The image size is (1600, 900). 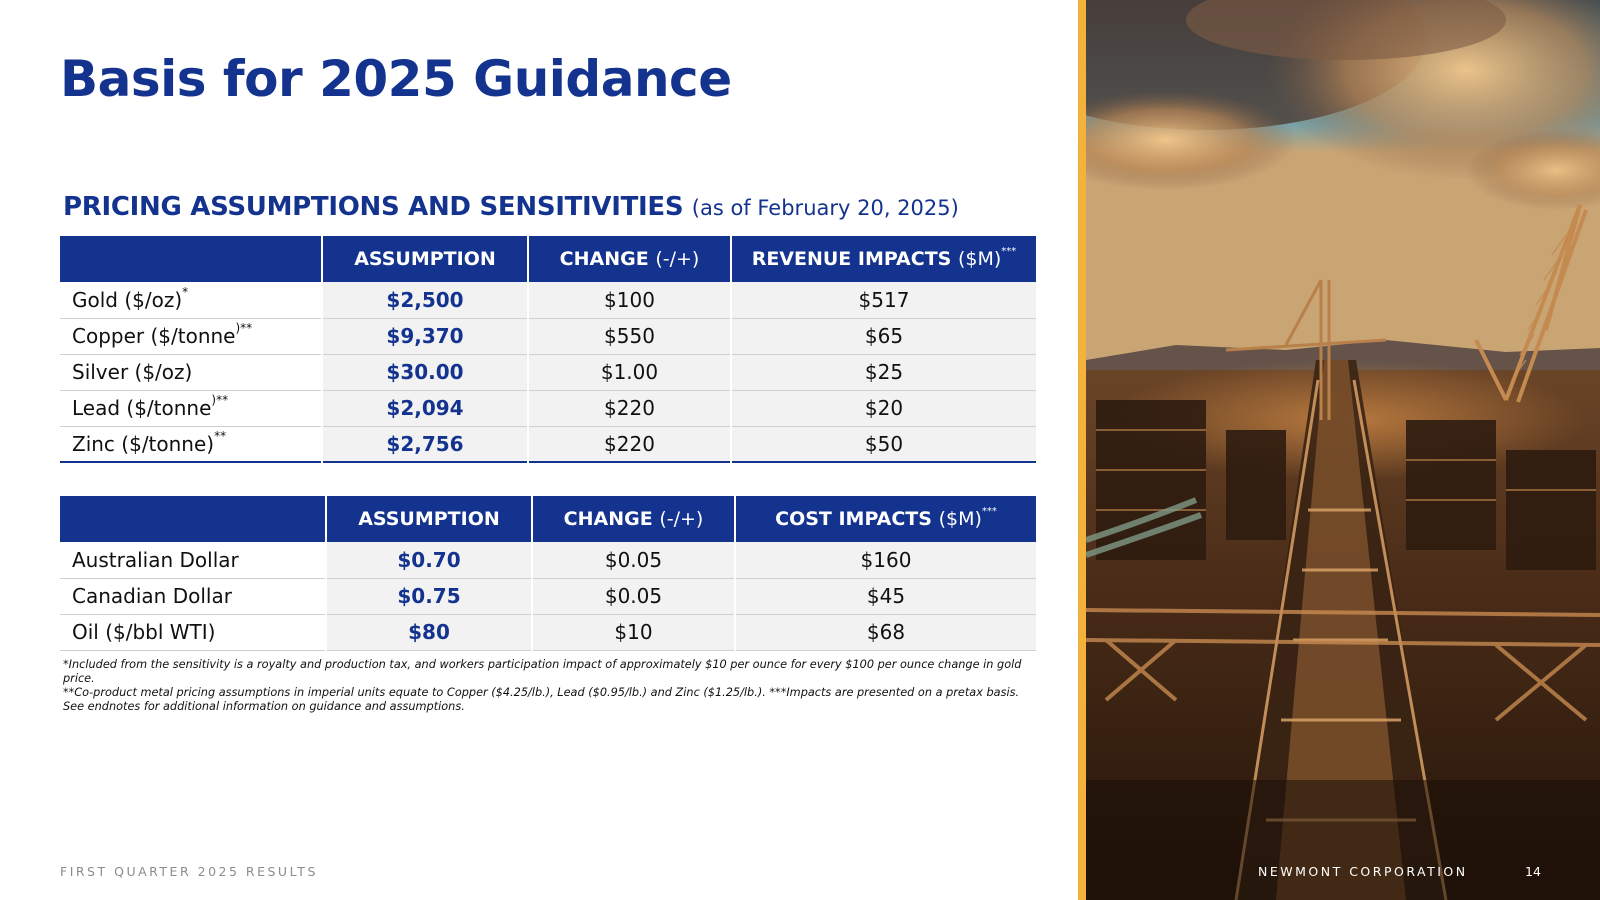 What do you see at coordinates (1082, 450) in the screenshot?
I see `accent-bar` at bounding box center [1082, 450].